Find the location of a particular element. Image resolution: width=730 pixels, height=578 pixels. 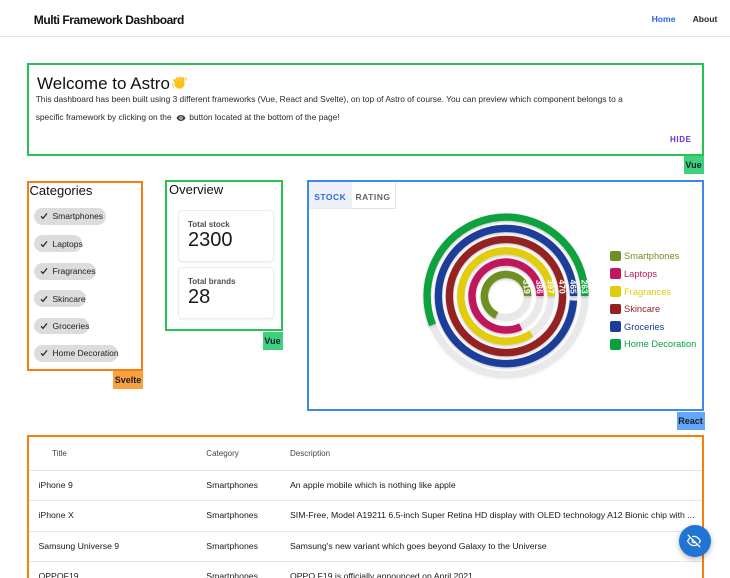

svg-text: 386 is located at coordinates (539, 286).